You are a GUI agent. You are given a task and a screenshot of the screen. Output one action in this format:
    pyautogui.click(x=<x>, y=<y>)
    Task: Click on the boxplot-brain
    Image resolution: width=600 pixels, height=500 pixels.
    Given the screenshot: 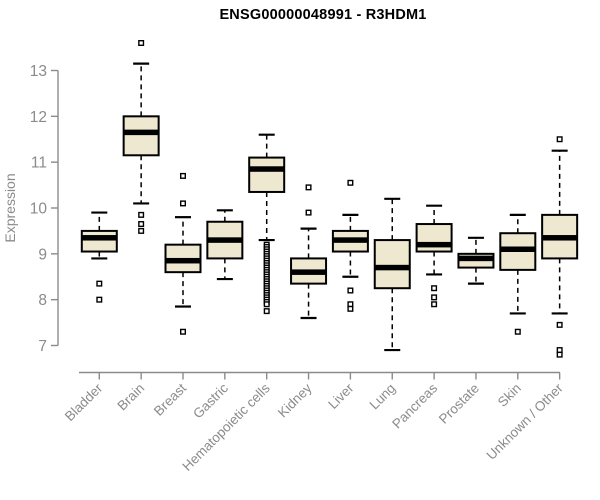 What is the action you would take?
    pyautogui.click(x=141, y=137)
    